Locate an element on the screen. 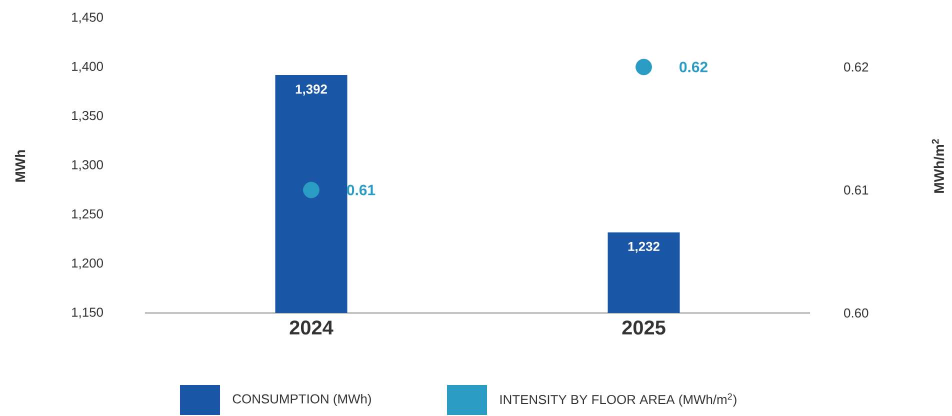  y2-axis-title: MWh/m$^{2}$ is located at coordinates (938, 166).